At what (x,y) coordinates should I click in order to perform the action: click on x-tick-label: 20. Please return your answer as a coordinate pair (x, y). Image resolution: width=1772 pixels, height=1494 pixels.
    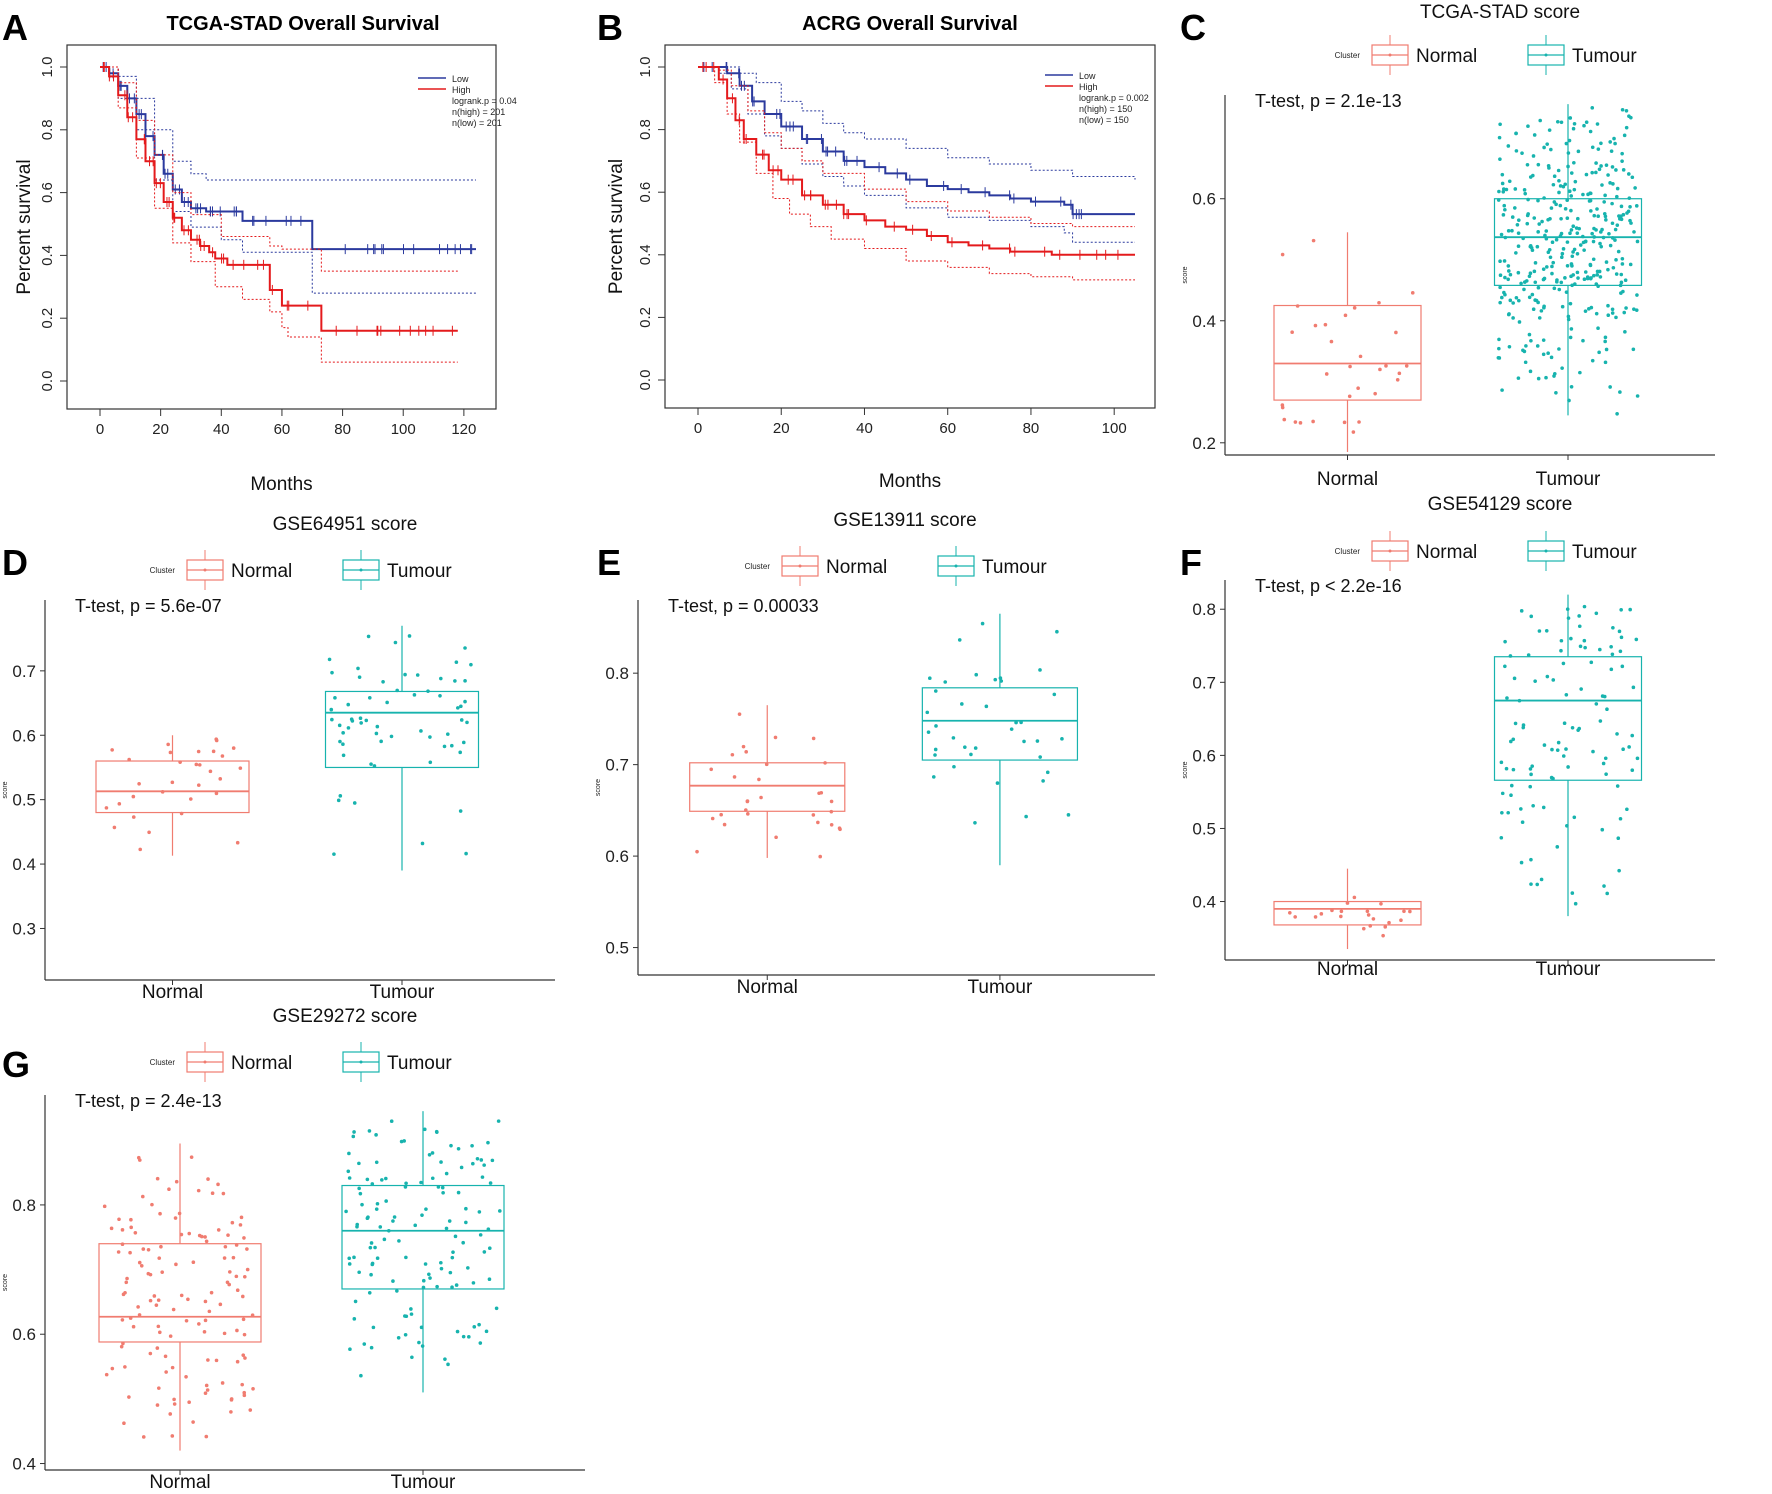
    Looking at the image, I should click on (160, 429).